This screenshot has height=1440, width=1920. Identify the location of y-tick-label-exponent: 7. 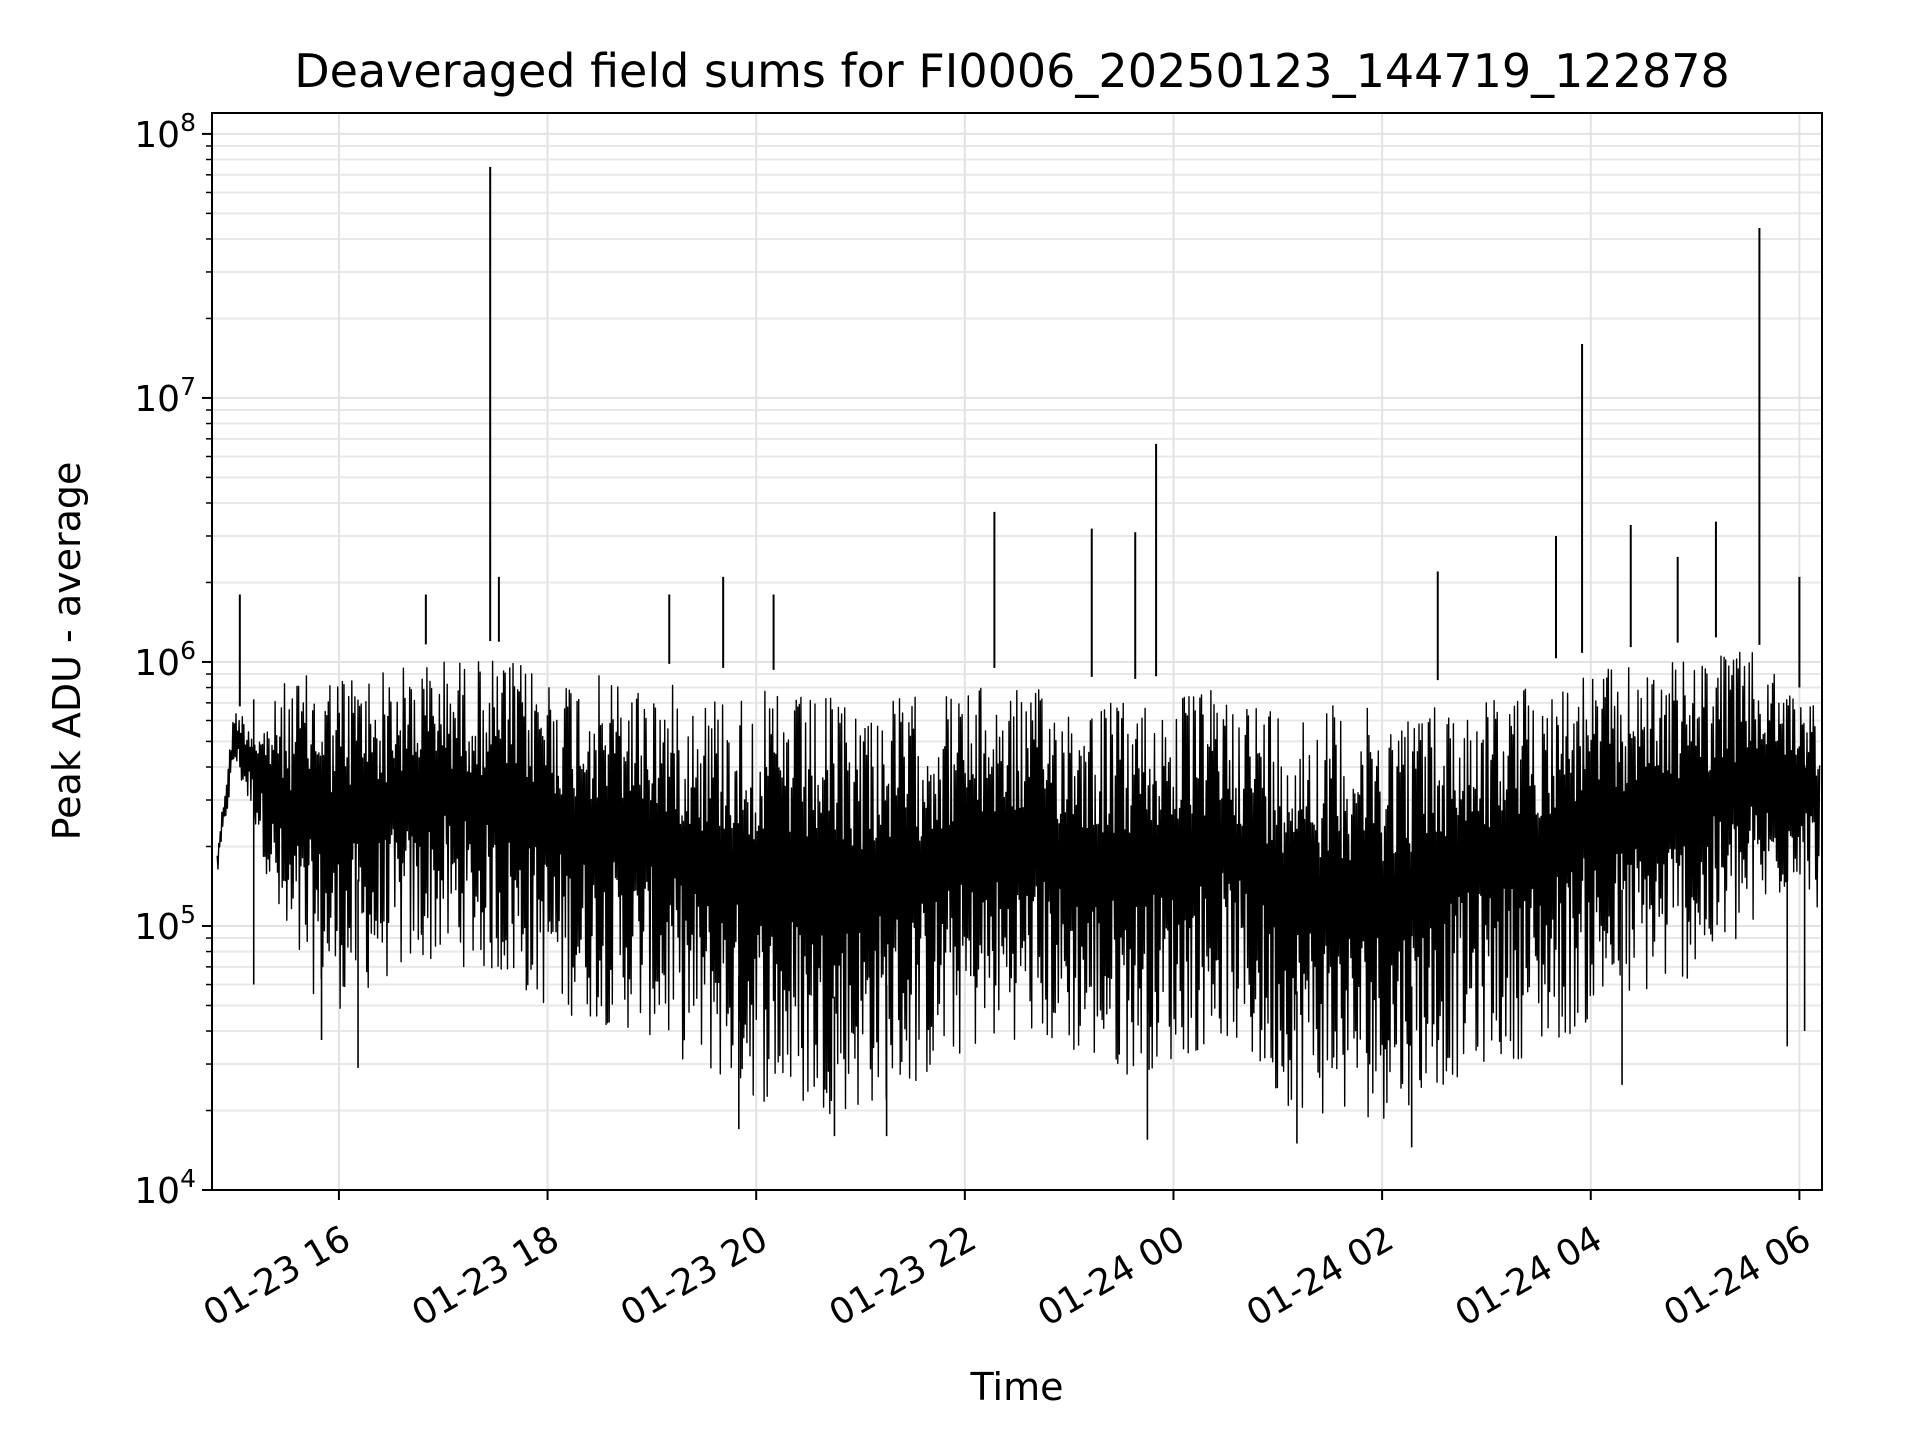
(188, 386).